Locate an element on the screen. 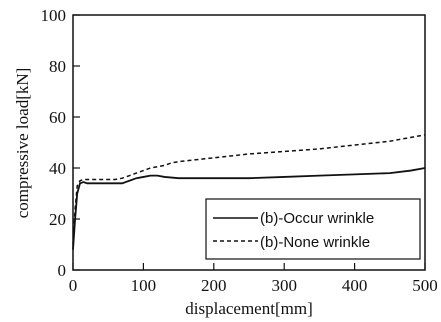 The width and height of the screenshot is (441, 322). y-tick-label-1: 20 is located at coordinates (57, 219).